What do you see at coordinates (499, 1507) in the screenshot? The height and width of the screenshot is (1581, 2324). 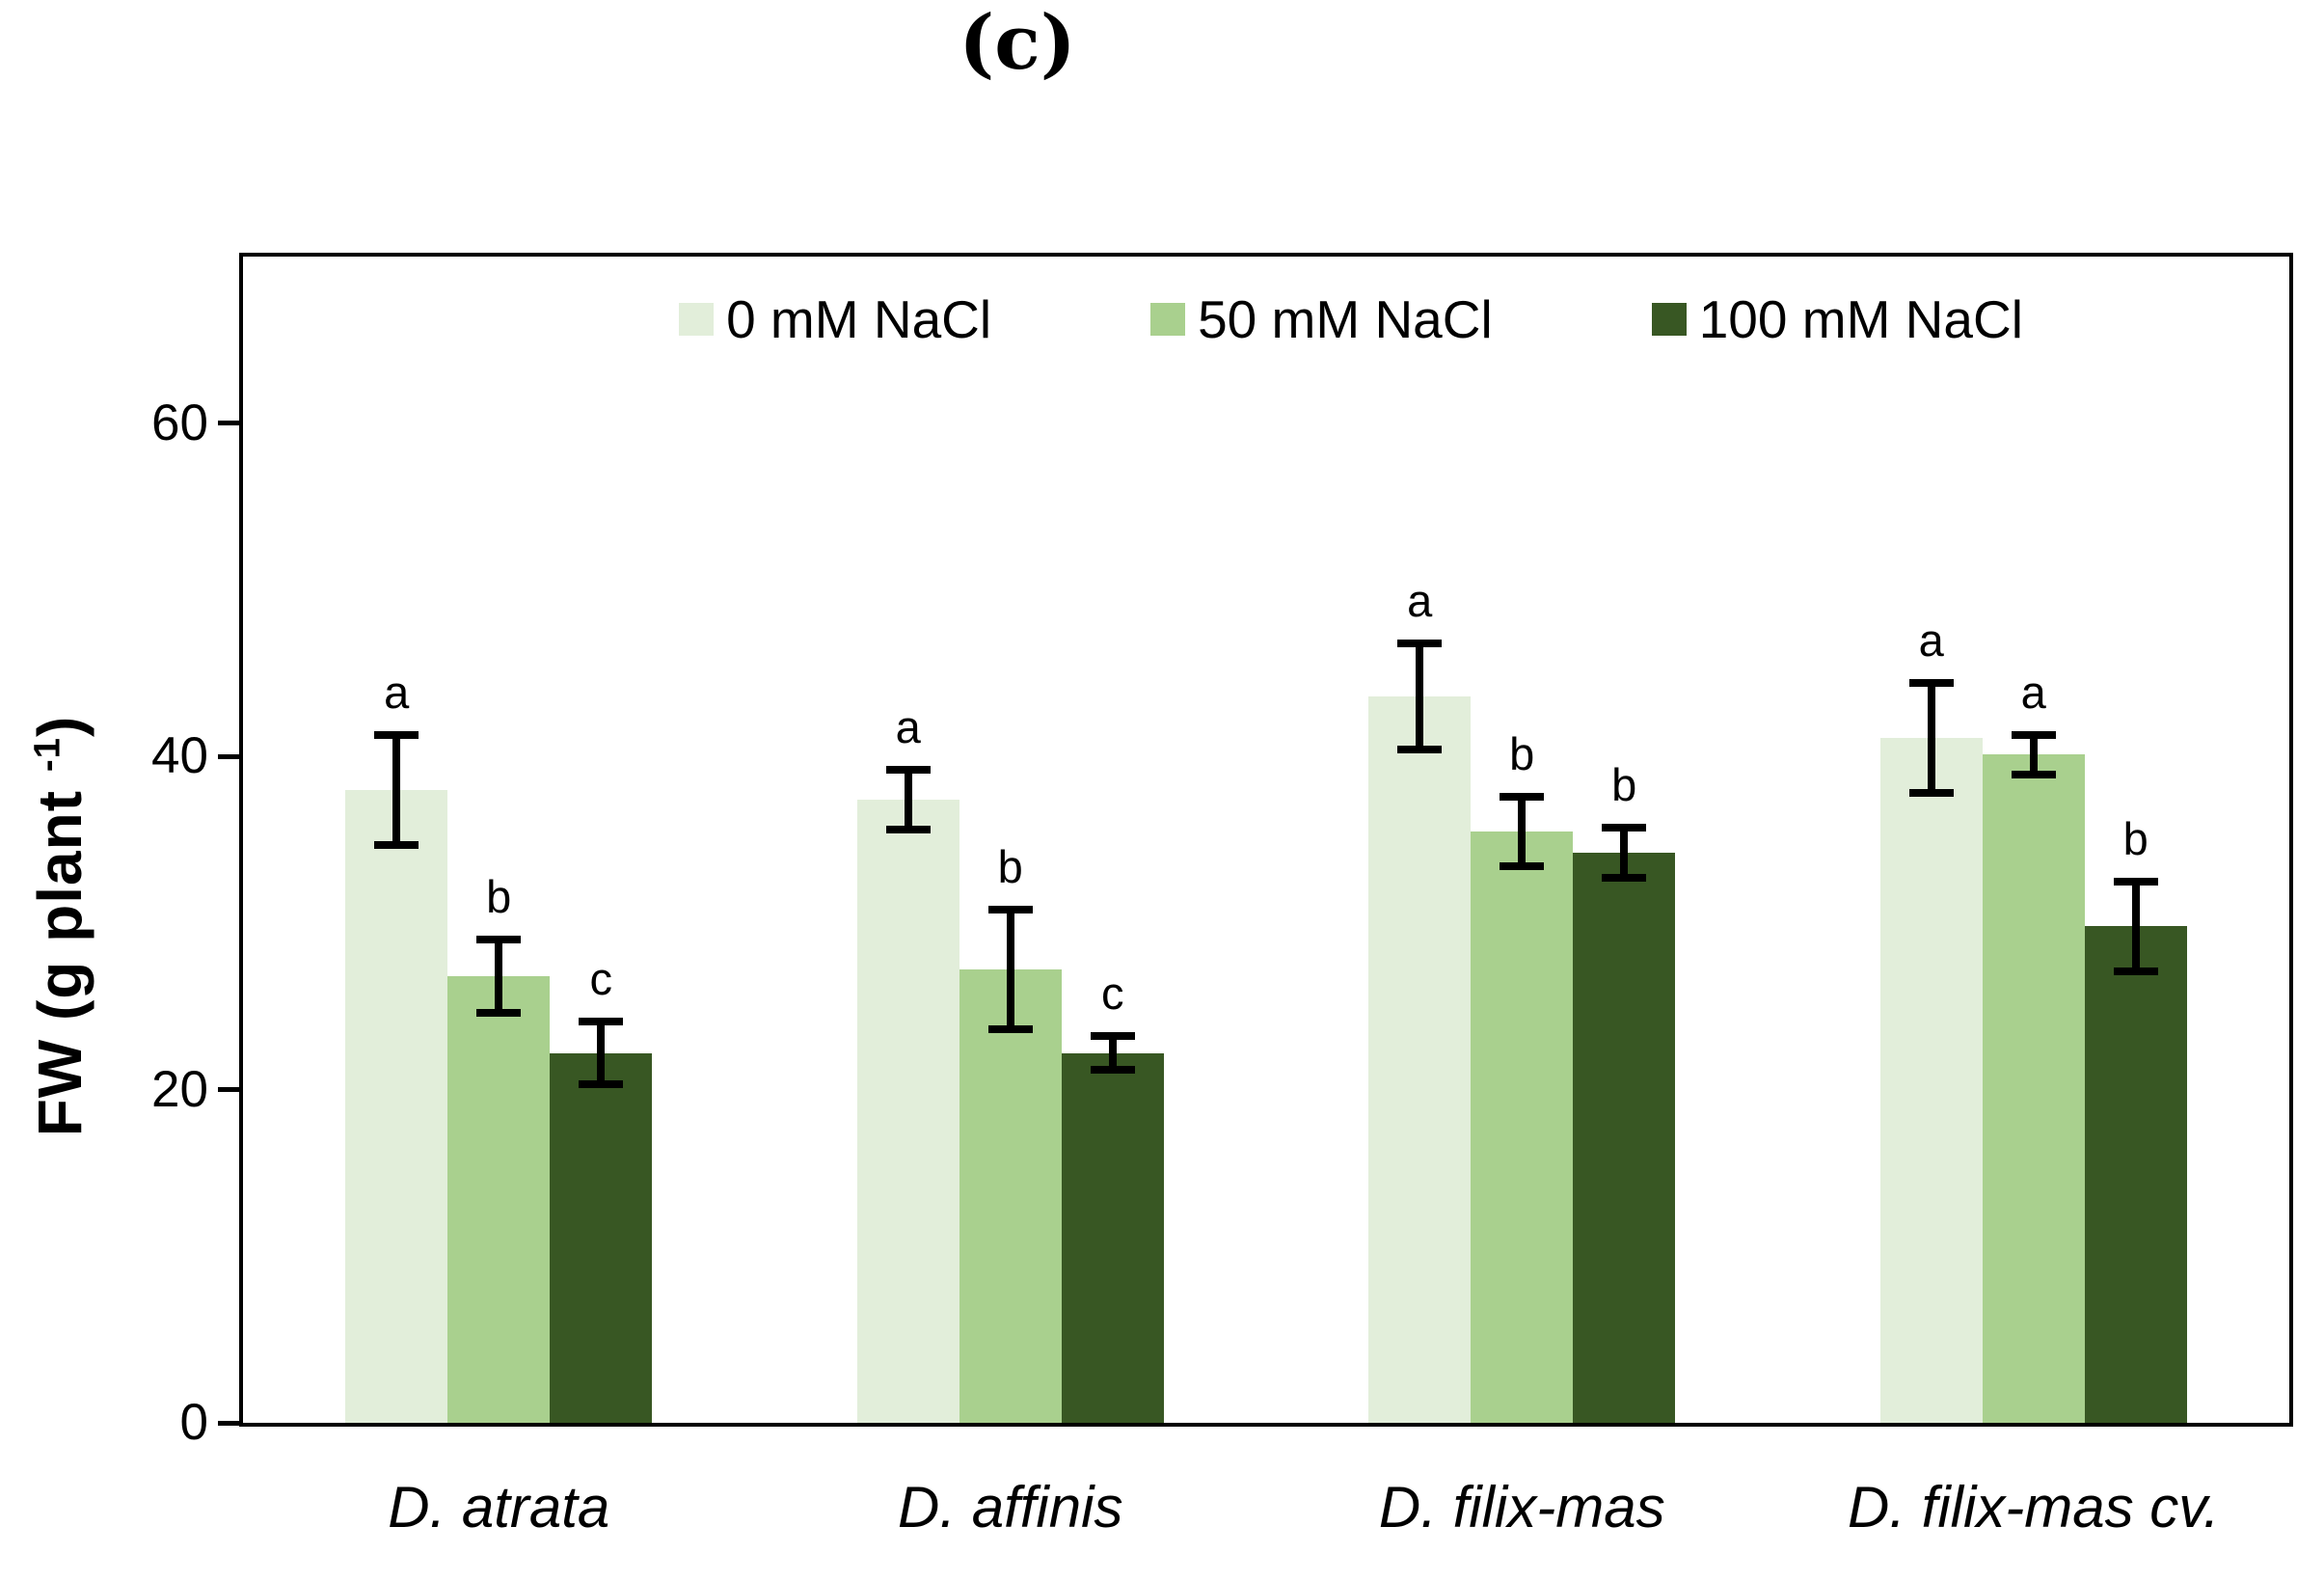 I see `x-axis-category-label-0: D. atrata` at bounding box center [499, 1507].